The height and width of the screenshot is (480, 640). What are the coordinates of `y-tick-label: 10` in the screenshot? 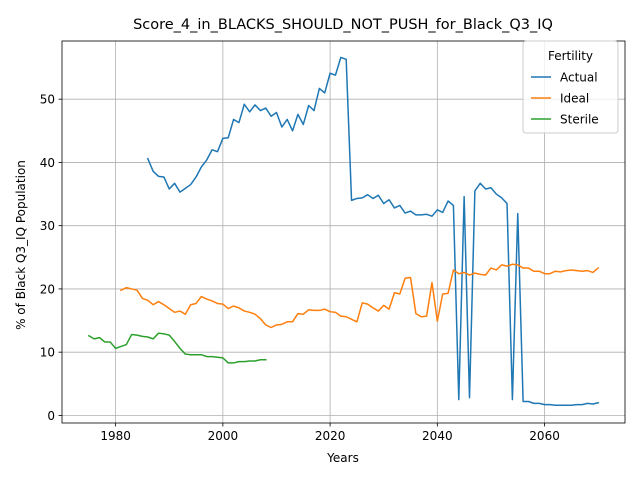 It's located at (47, 353).